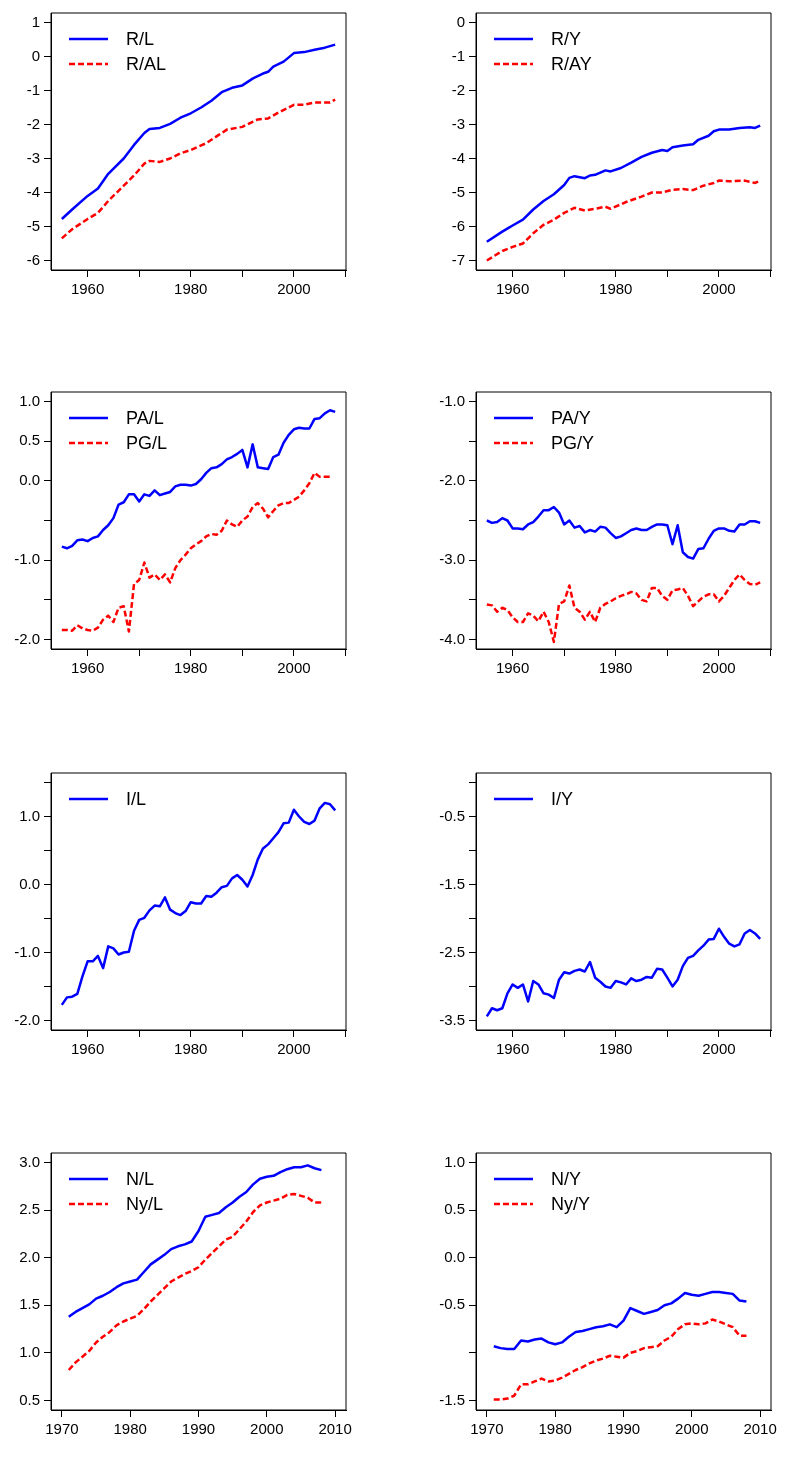 The width and height of the screenshot is (789, 1461). Describe the element at coordinates (145, 1203) in the screenshot. I see `legend-label: Ny/L` at that location.